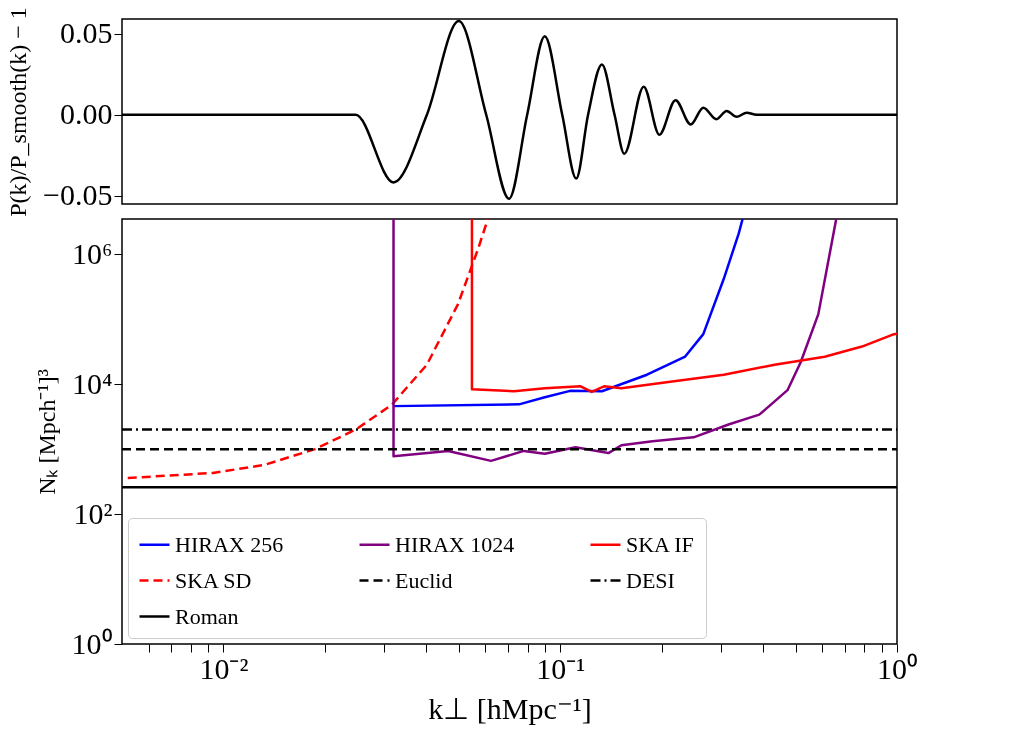  I want to click on y-axis-title: Nₖ [Mpch⁻¹]³, so click(46, 432).